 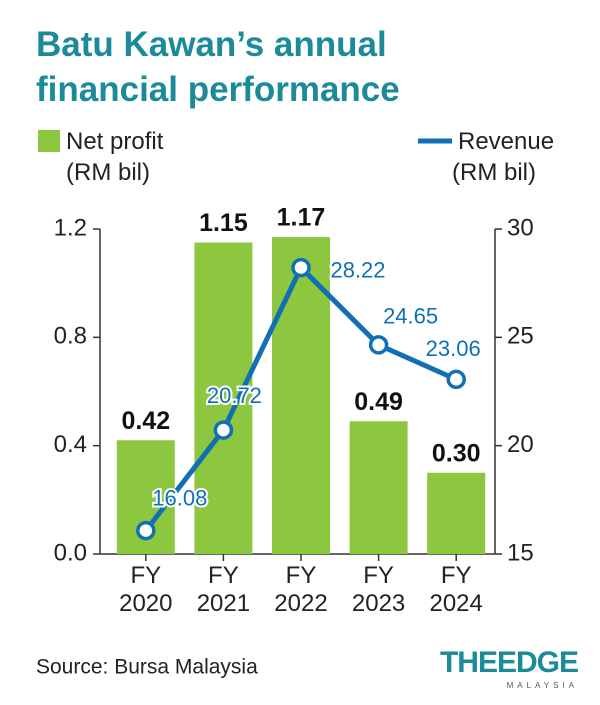 I want to click on y-tick-label: 0.4, so click(x=70, y=444).